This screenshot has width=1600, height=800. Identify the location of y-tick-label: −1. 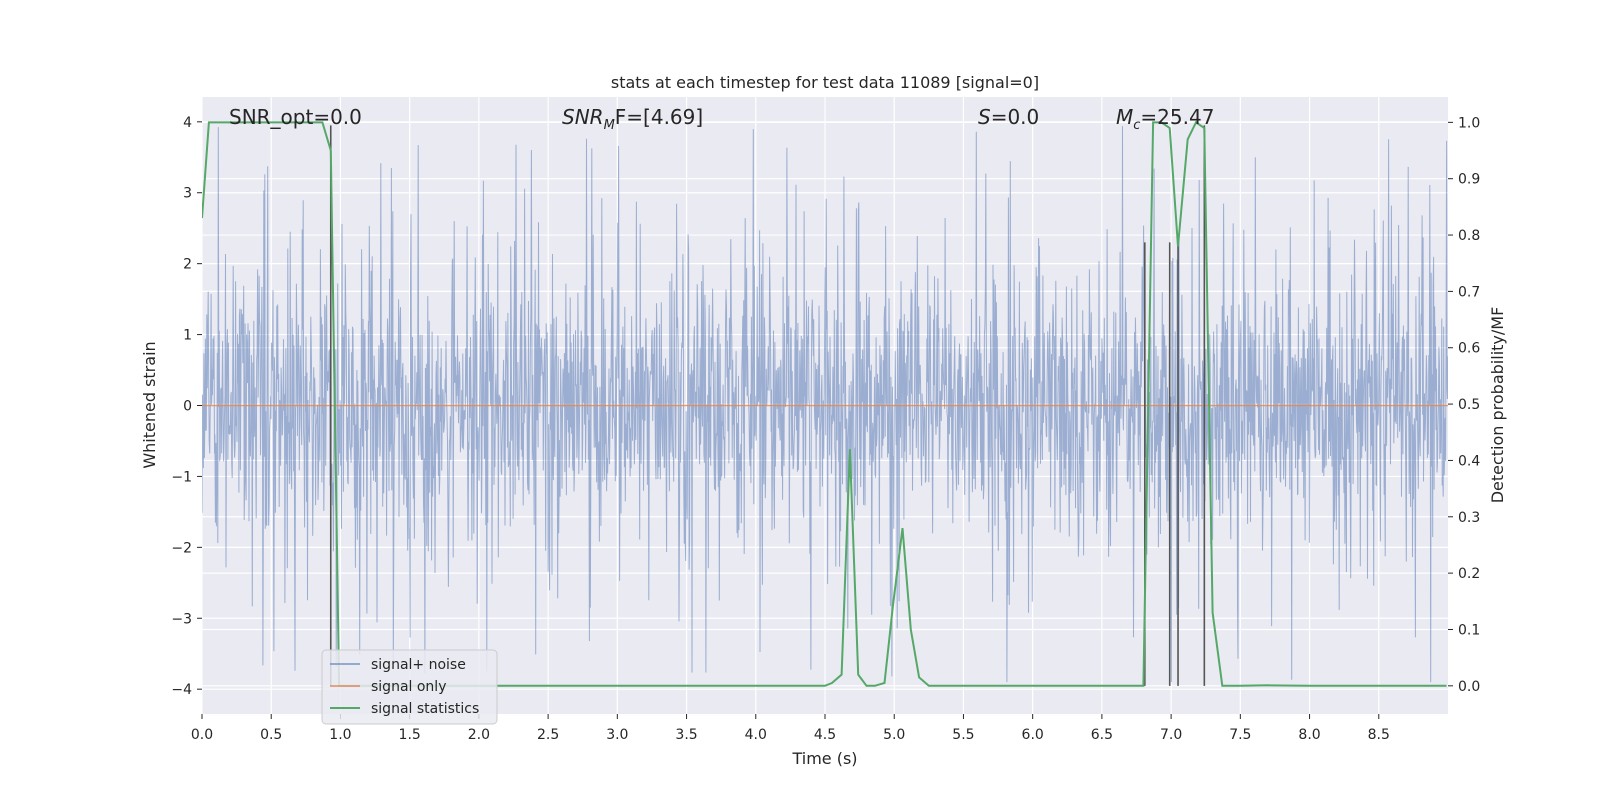
(181, 477).